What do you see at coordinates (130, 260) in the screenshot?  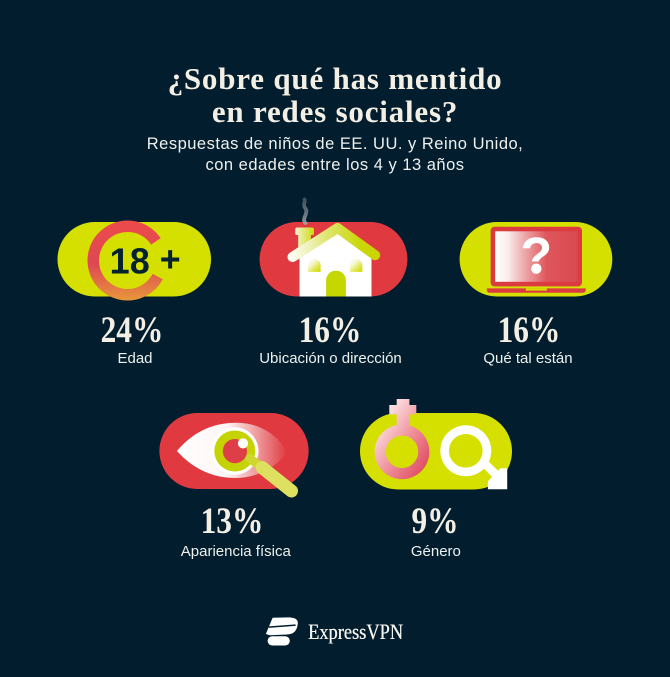 I see `svg-text: 18` at bounding box center [130, 260].